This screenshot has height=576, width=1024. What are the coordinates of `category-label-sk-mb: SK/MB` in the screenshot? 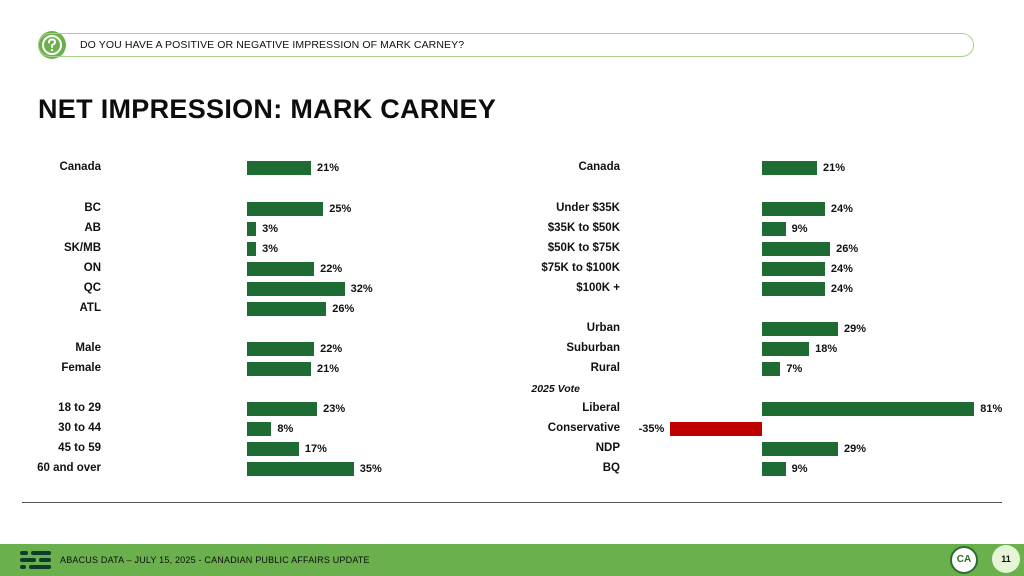 It's located at (82, 248).